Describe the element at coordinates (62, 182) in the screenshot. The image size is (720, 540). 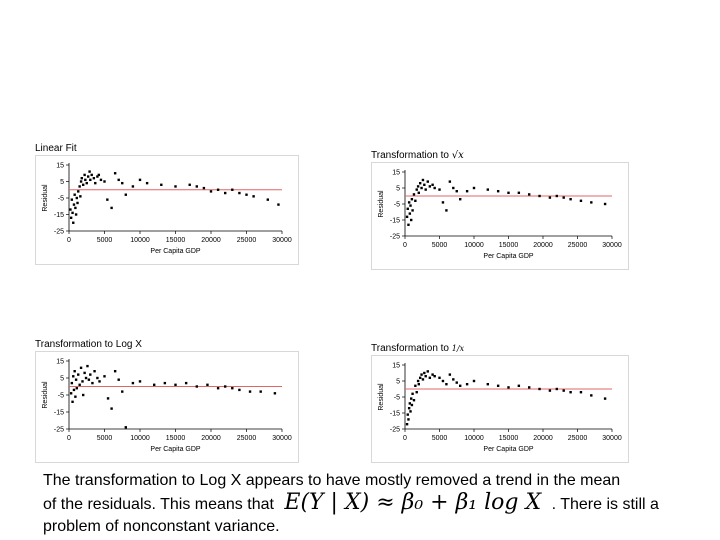
I see `y-tick-label: 5` at that location.